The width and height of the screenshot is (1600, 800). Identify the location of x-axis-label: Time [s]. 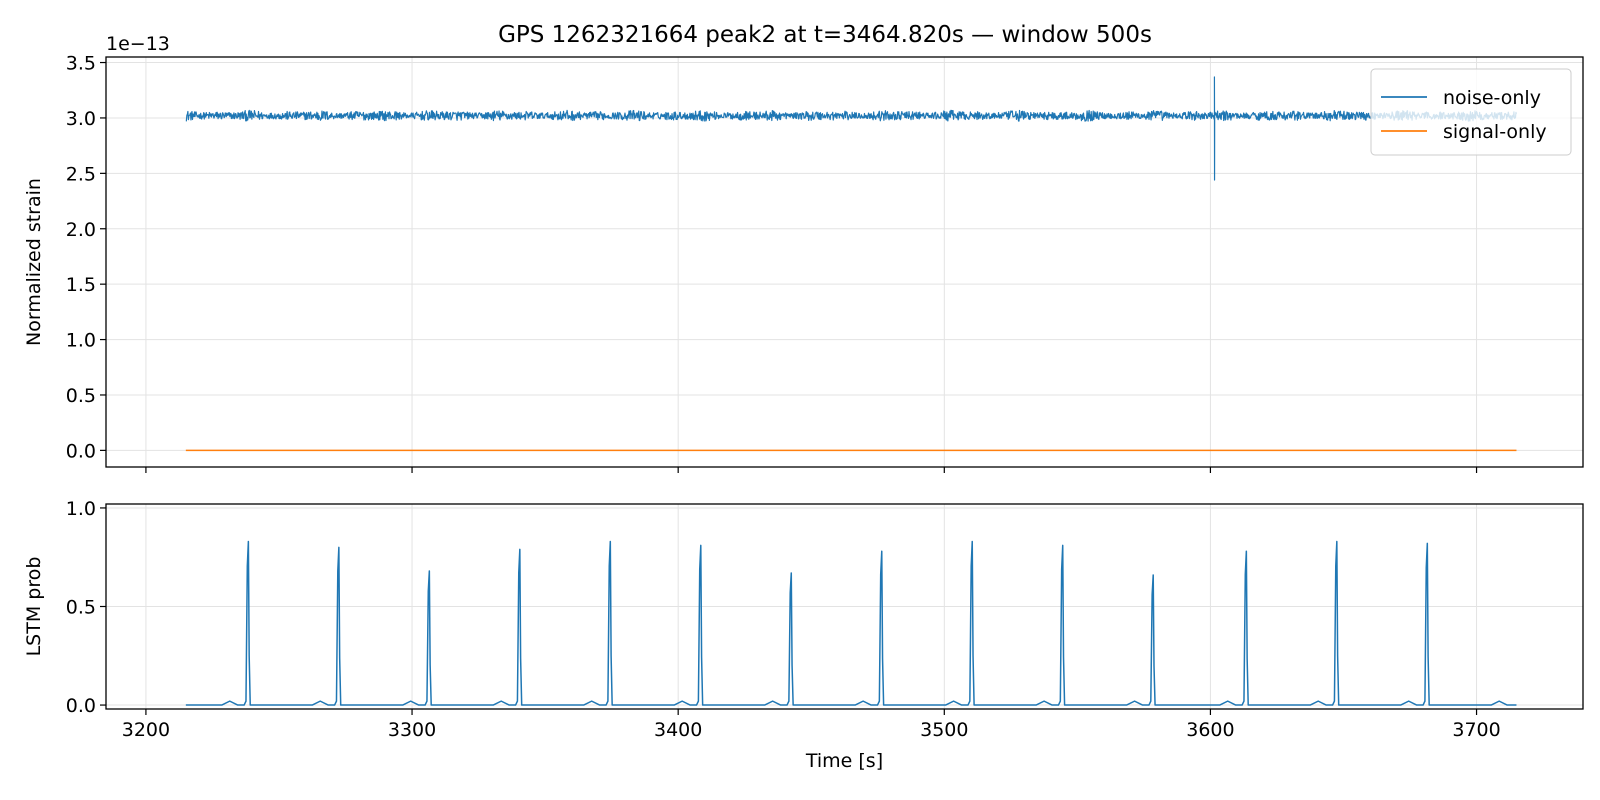
(844, 761).